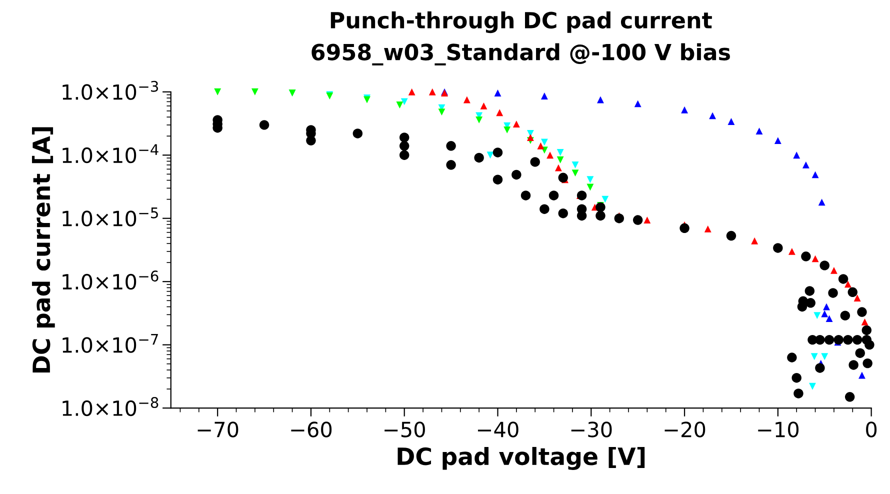 Image resolution: width=890 pixels, height=494 pixels. Describe the element at coordinates (778, 430) in the screenshot. I see `x-tick-label: −10` at that location.